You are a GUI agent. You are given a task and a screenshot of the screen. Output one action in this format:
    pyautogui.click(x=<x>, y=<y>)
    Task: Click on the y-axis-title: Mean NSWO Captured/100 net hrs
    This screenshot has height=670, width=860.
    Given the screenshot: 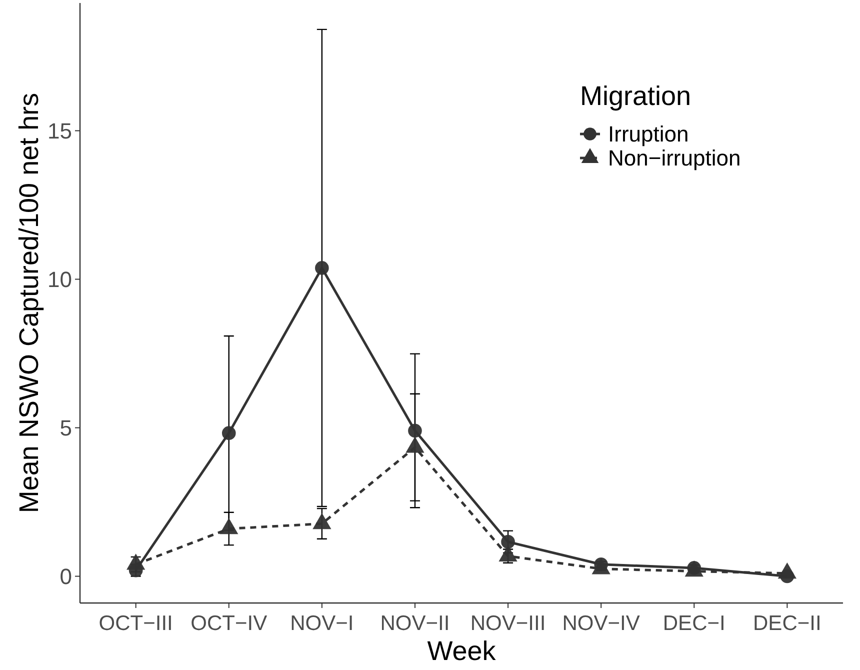 What is the action you would take?
    pyautogui.click(x=29, y=303)
    